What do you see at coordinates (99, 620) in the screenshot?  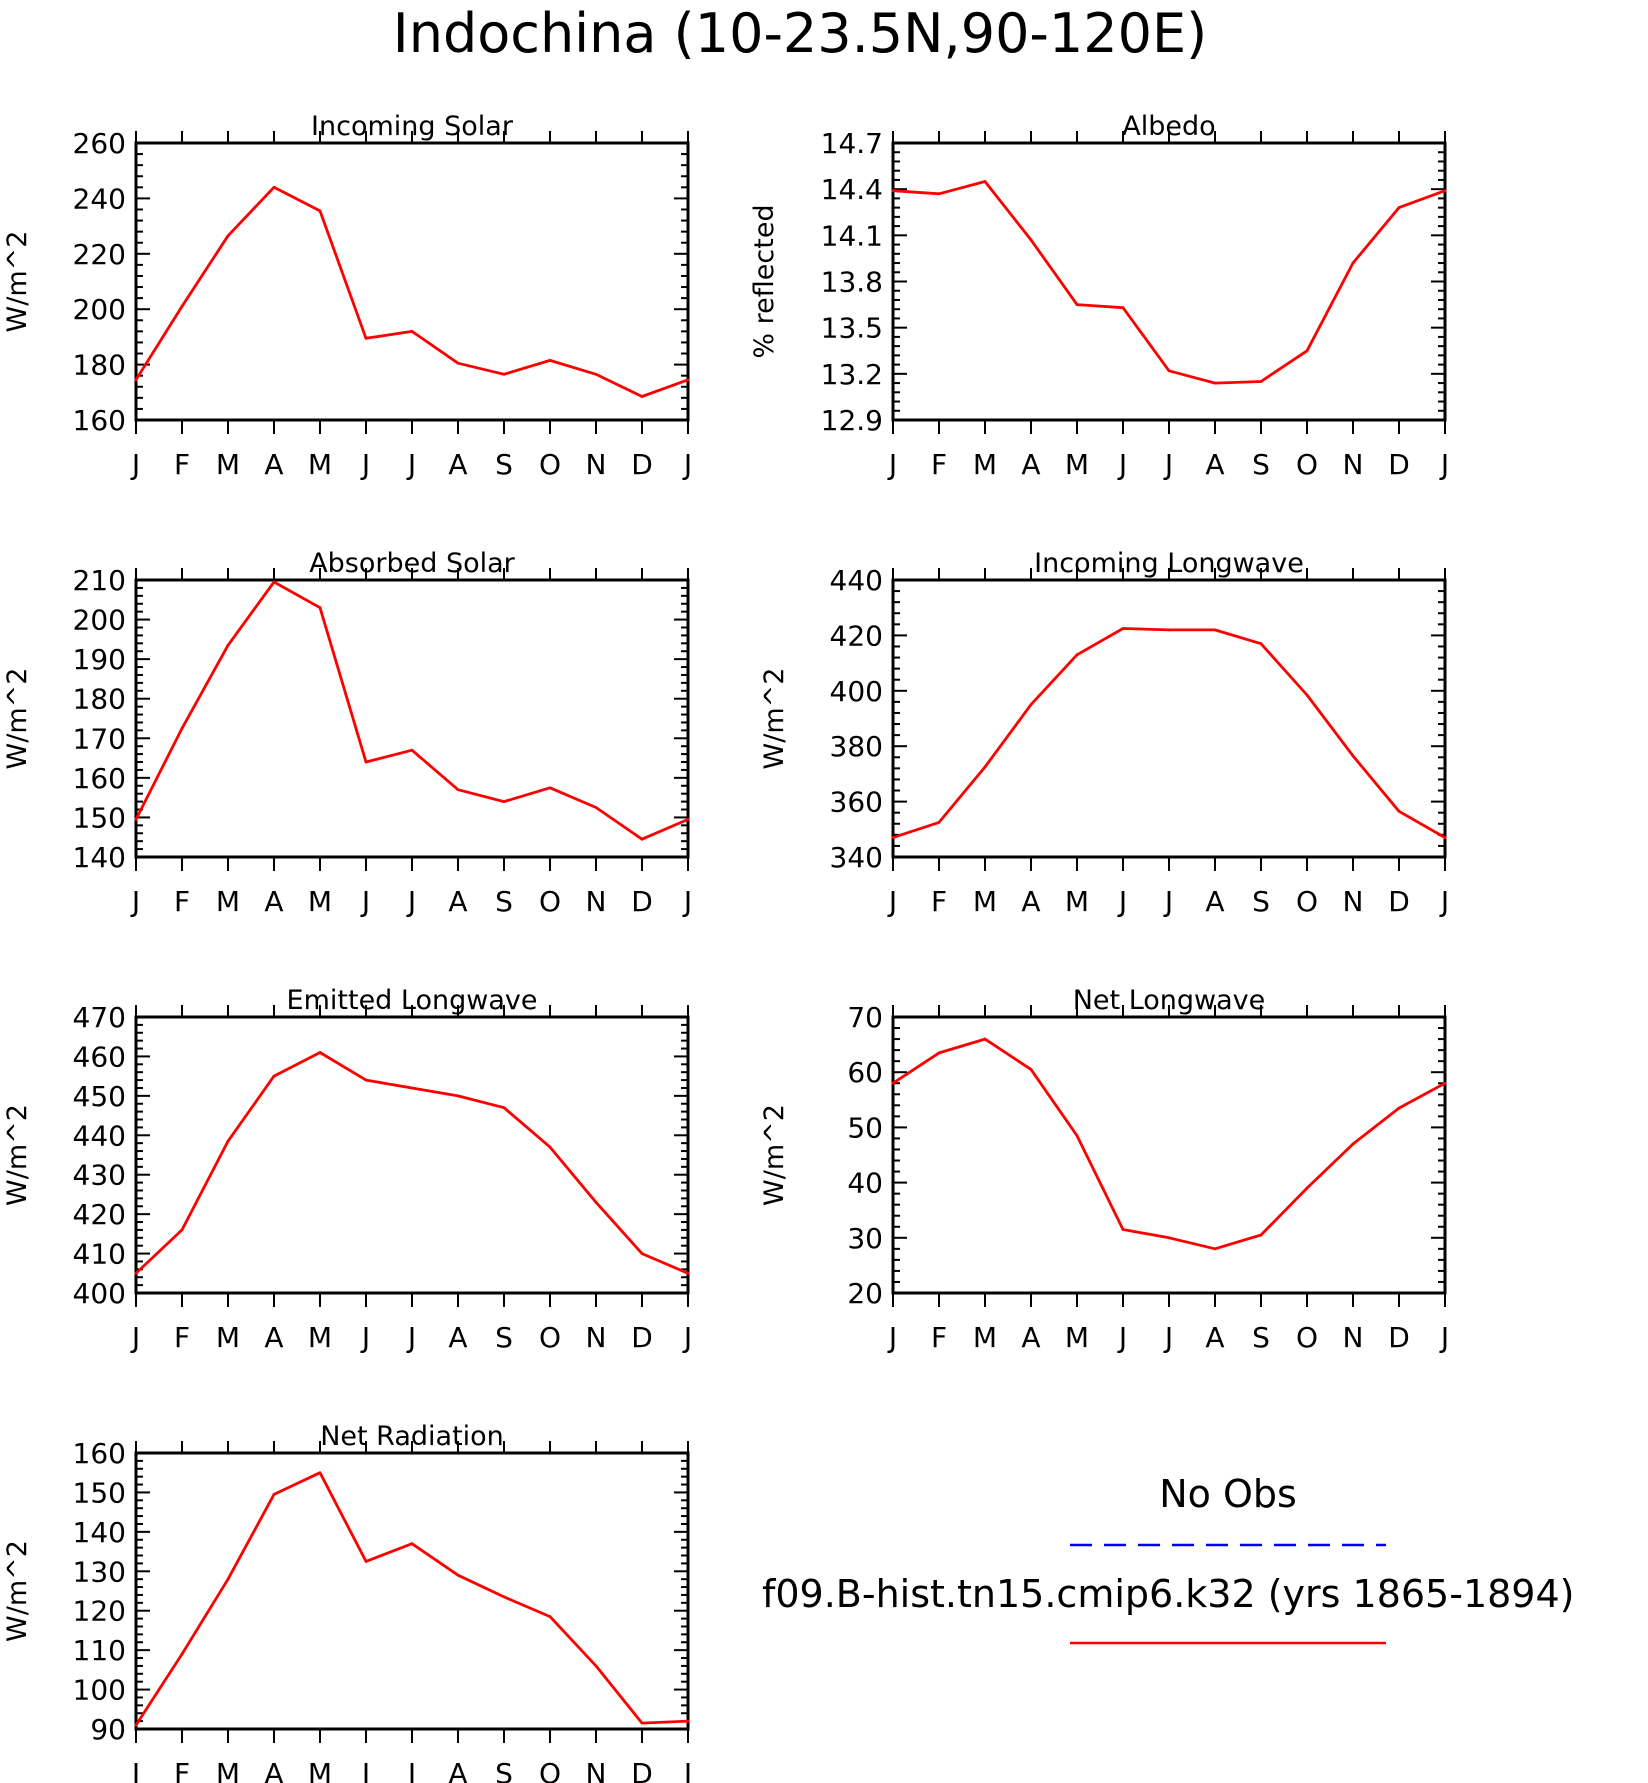 I see `y-tick-label: 200` at bounding box center [99, 620].